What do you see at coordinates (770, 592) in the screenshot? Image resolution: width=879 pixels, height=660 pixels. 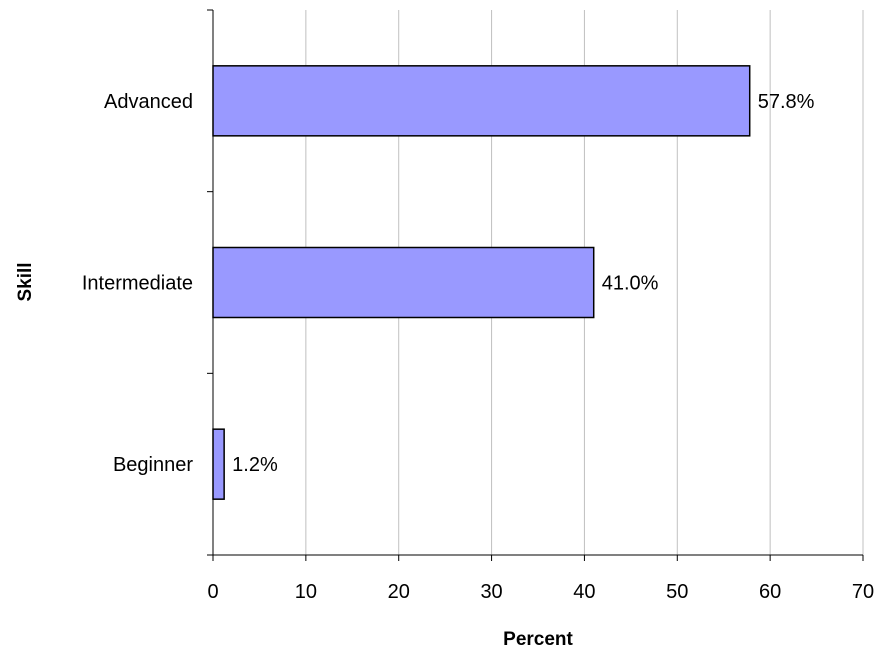 I see `x-tick-label-60: 60` at bounding box center [770, 592].